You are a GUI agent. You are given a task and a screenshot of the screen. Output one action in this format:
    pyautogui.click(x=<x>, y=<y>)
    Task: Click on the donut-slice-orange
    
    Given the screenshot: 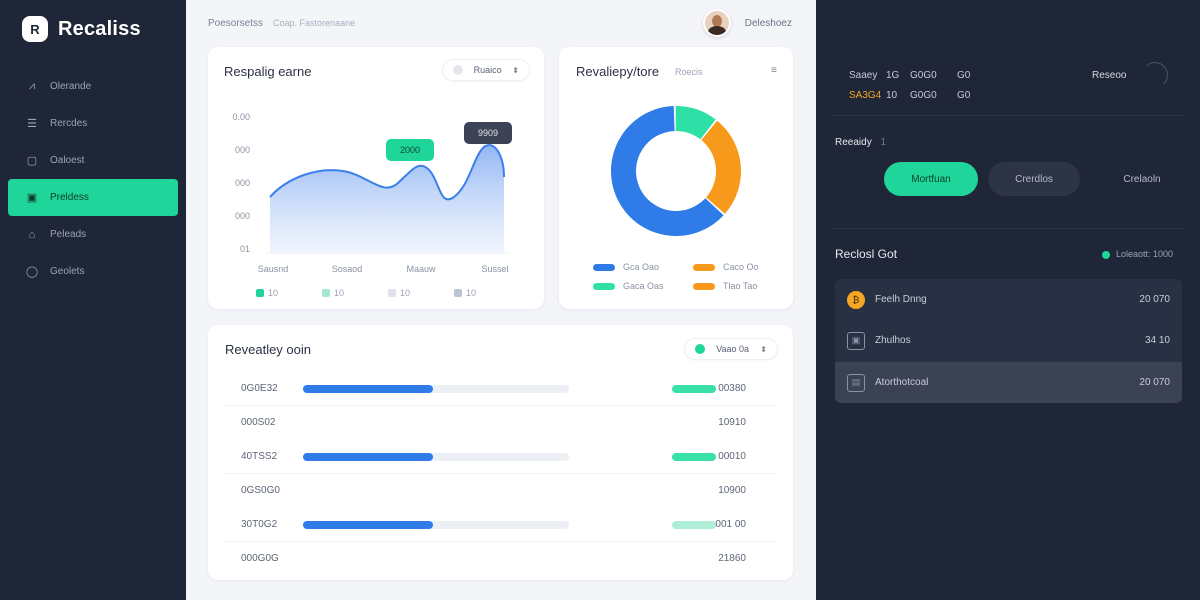 What is the action you would take?
    pyautogui.click(x=721, y=167)
    